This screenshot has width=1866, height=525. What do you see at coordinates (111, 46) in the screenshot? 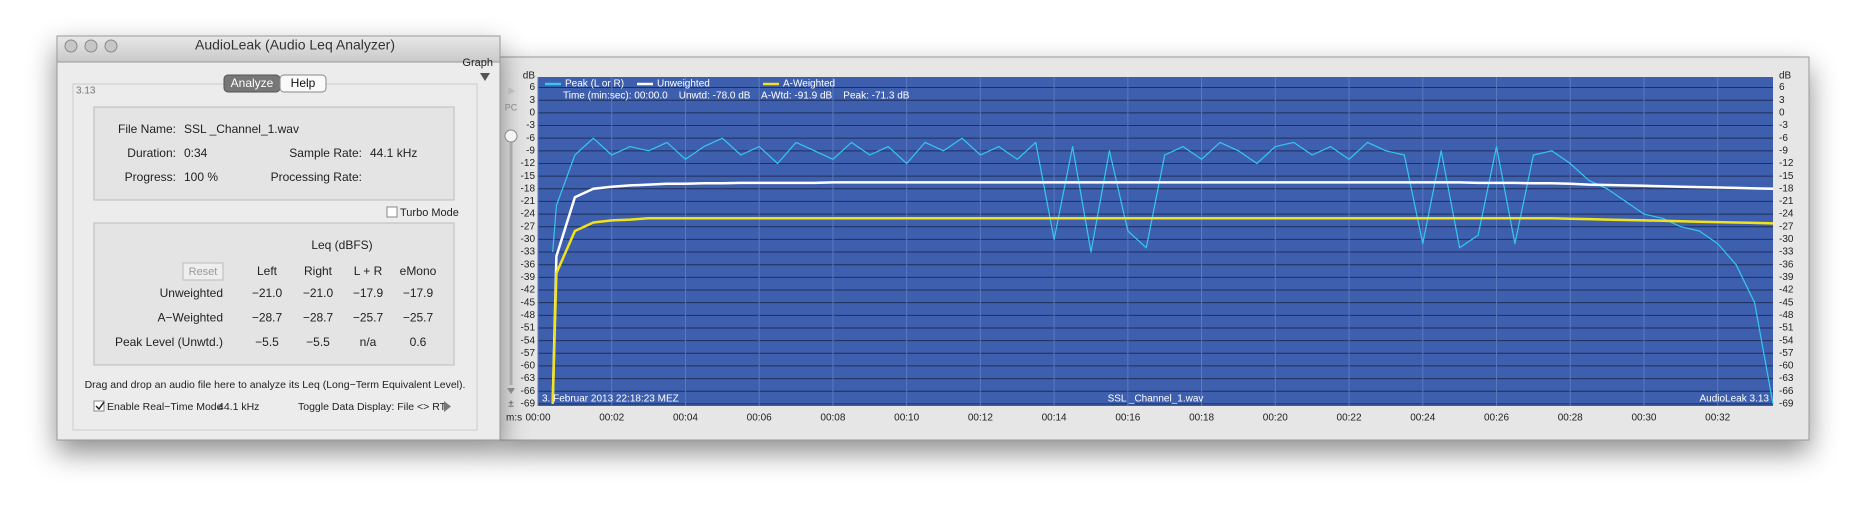
I see `zoom-button` at bounding box center [111, 46].